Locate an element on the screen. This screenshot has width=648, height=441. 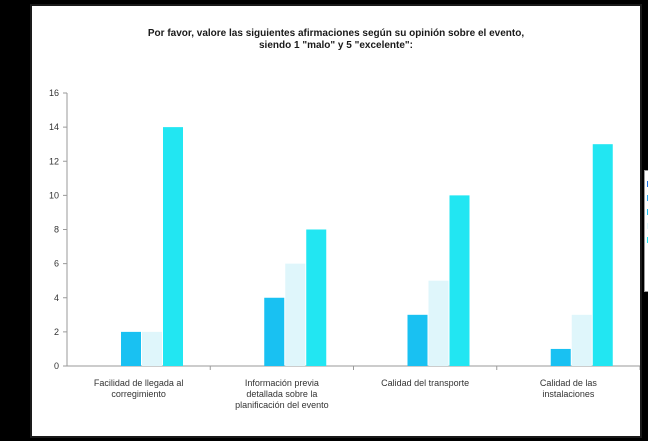
x-tick-label: Calidad del transporte is located at coordinates (425, 383).